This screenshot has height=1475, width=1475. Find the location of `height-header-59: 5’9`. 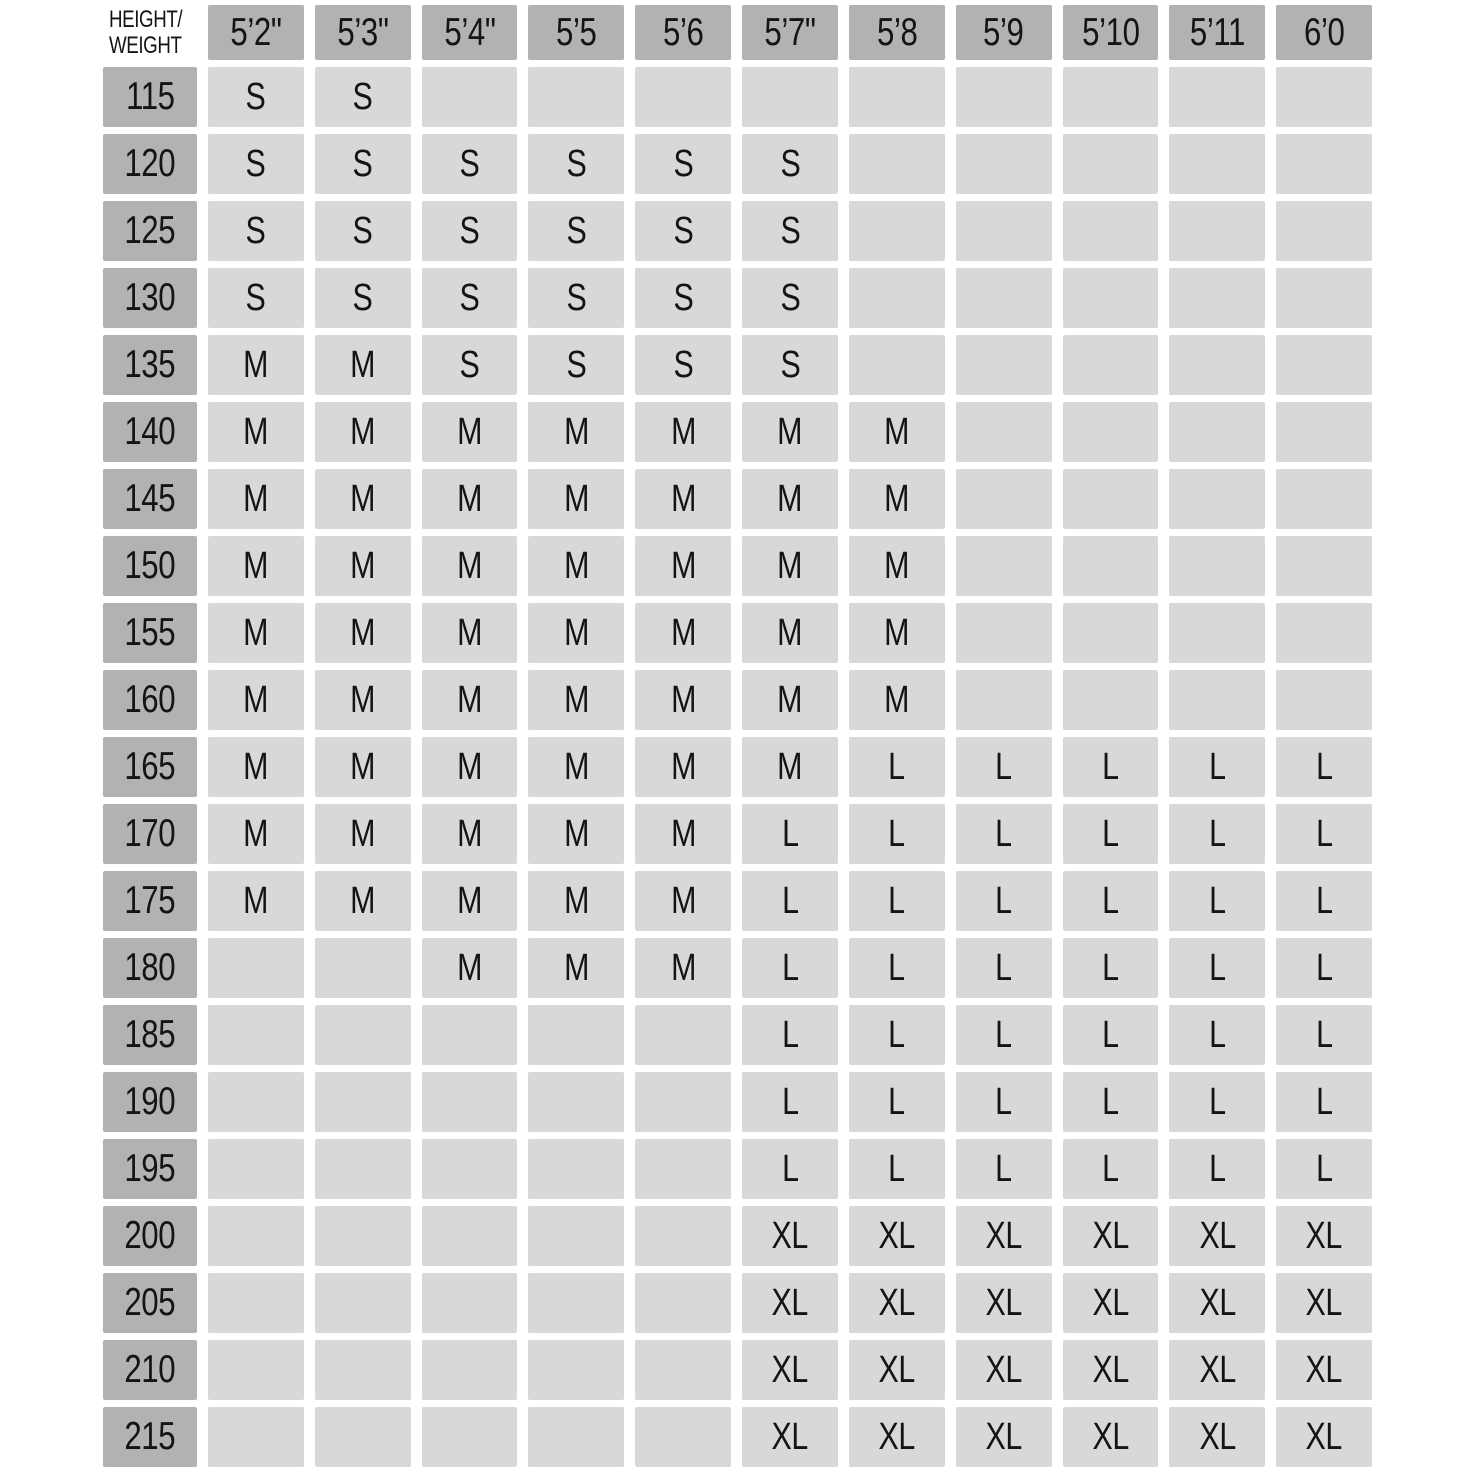

height-header-59: 5’9 is located at coordinates (1003, 32).